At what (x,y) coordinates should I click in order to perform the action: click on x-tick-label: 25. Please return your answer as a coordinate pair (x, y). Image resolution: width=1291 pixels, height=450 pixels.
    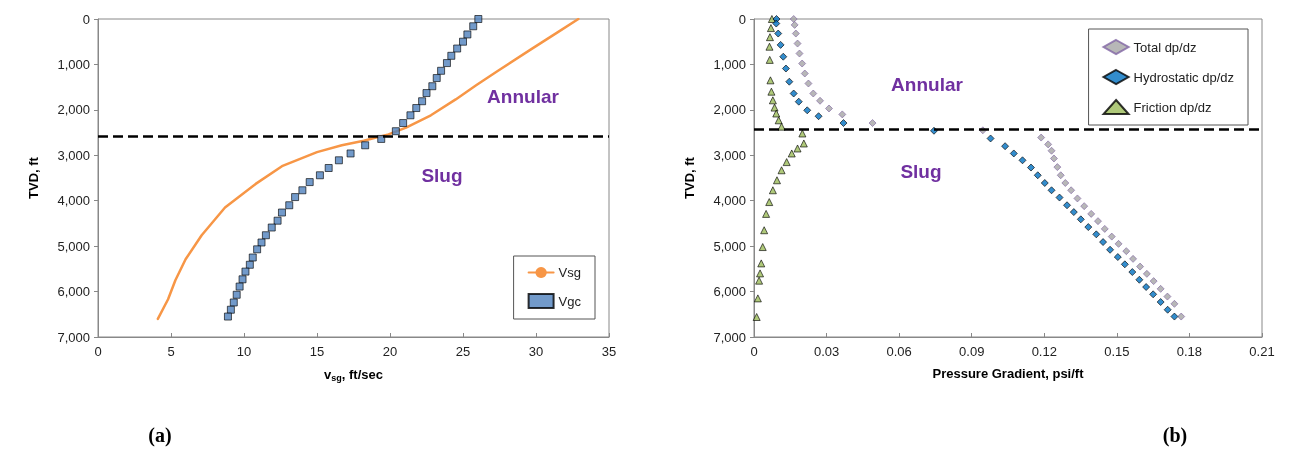
    Looking at the image, I should click on (463, 351).